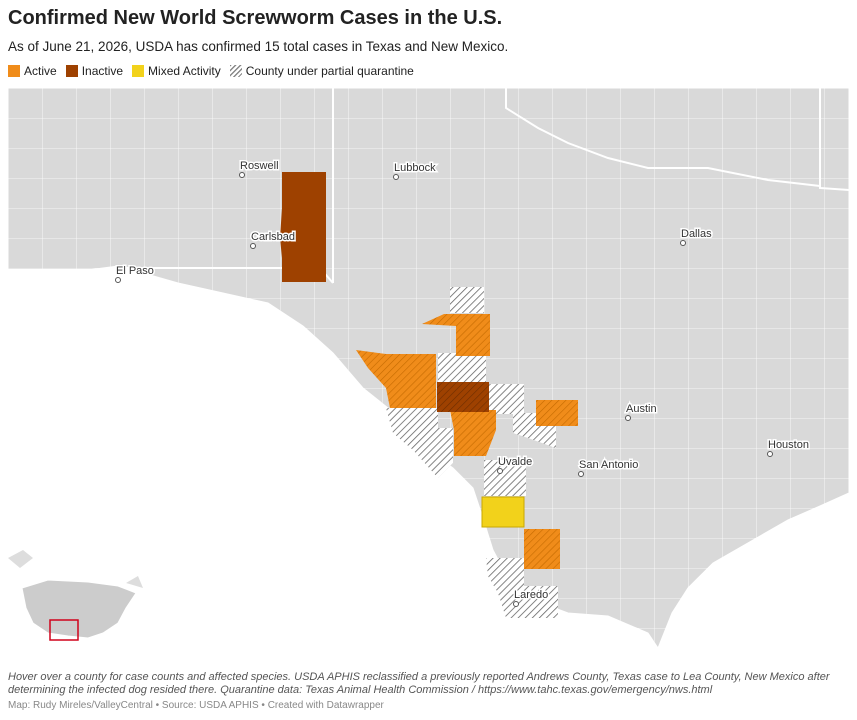 The width and height of the screenshot is (857, 720). Describe the element at coordinates (608, 465) in the screenshot. I see `city-label: San Antonio` at that location.